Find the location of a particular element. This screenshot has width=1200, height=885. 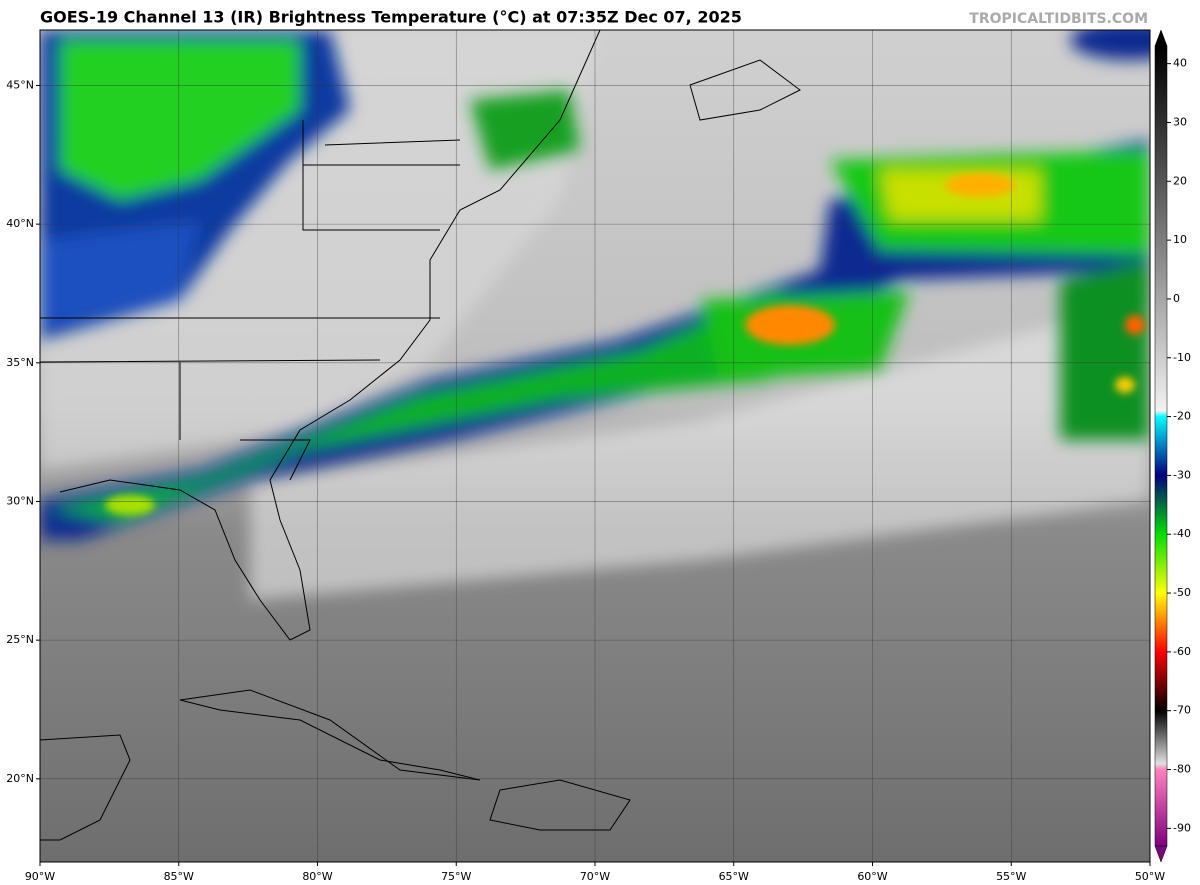

colorbar-tick-label: 20 is located at coordinates (1180, 180).